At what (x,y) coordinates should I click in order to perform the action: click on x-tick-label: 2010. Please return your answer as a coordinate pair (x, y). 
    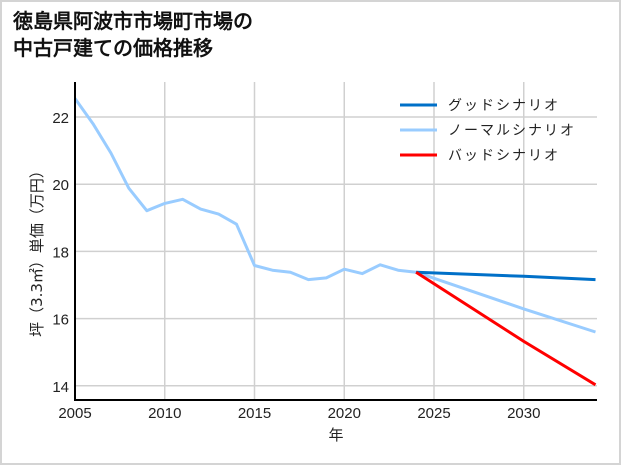
    Looking at the image, I should click on (164, 413).